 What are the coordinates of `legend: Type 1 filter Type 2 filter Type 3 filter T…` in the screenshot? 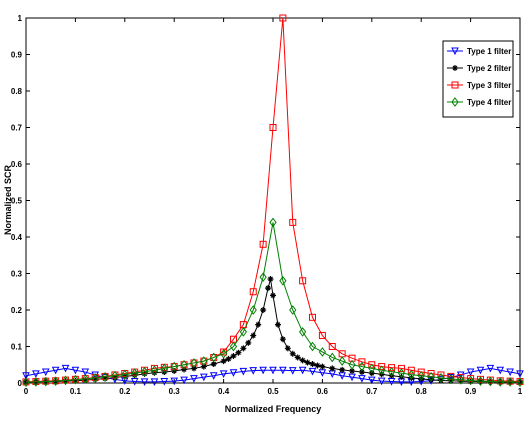 It's located at (478, 79).